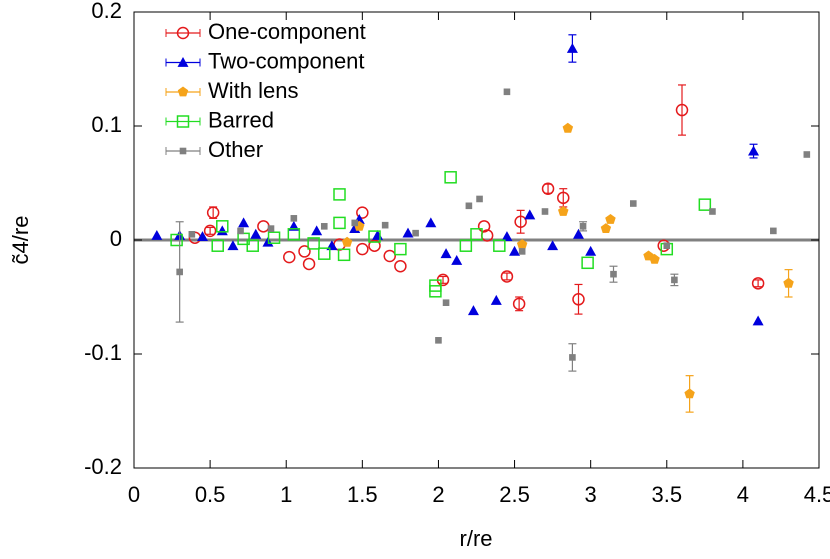 The width and height of the screenshot is (830, 559). I want to click on x-tick-label: 3, so click(591, 494).